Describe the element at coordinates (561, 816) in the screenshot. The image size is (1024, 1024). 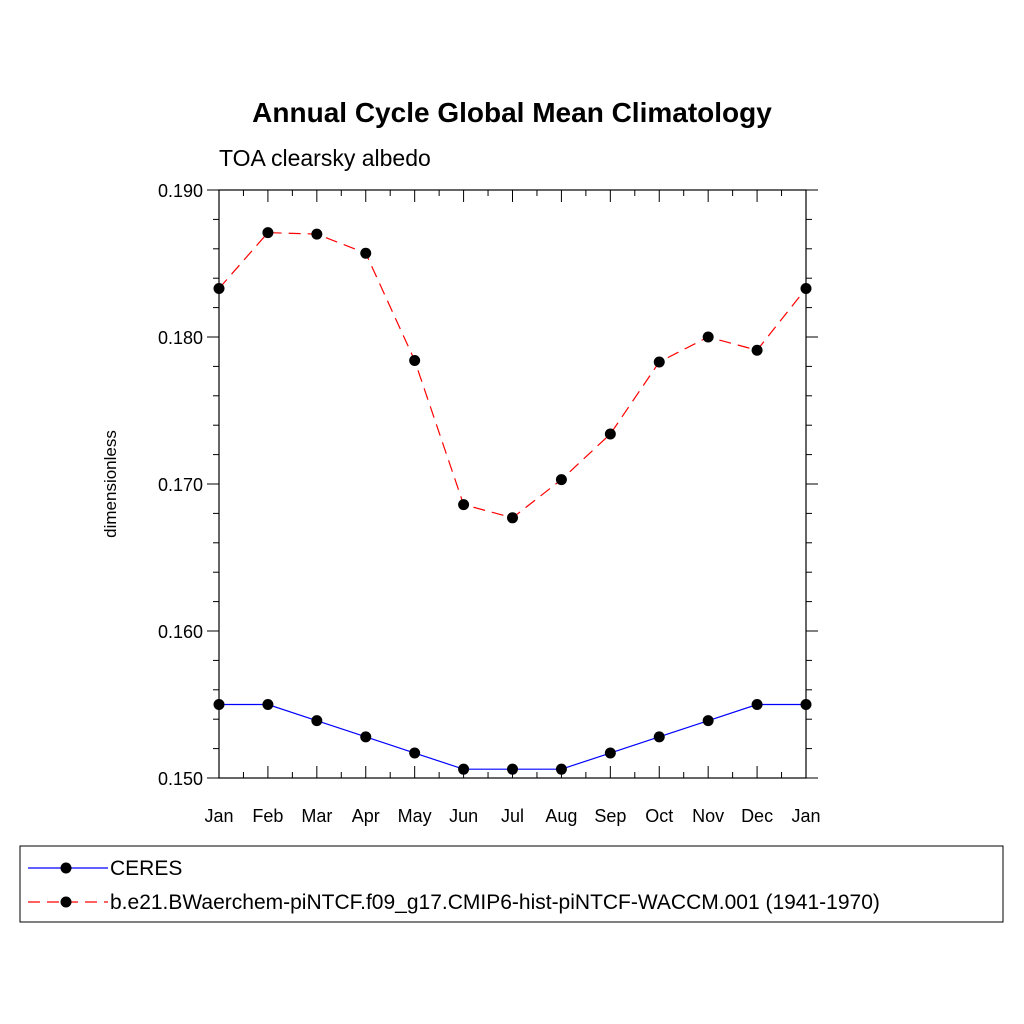
I see `x-tick-label: Aug` at that location.